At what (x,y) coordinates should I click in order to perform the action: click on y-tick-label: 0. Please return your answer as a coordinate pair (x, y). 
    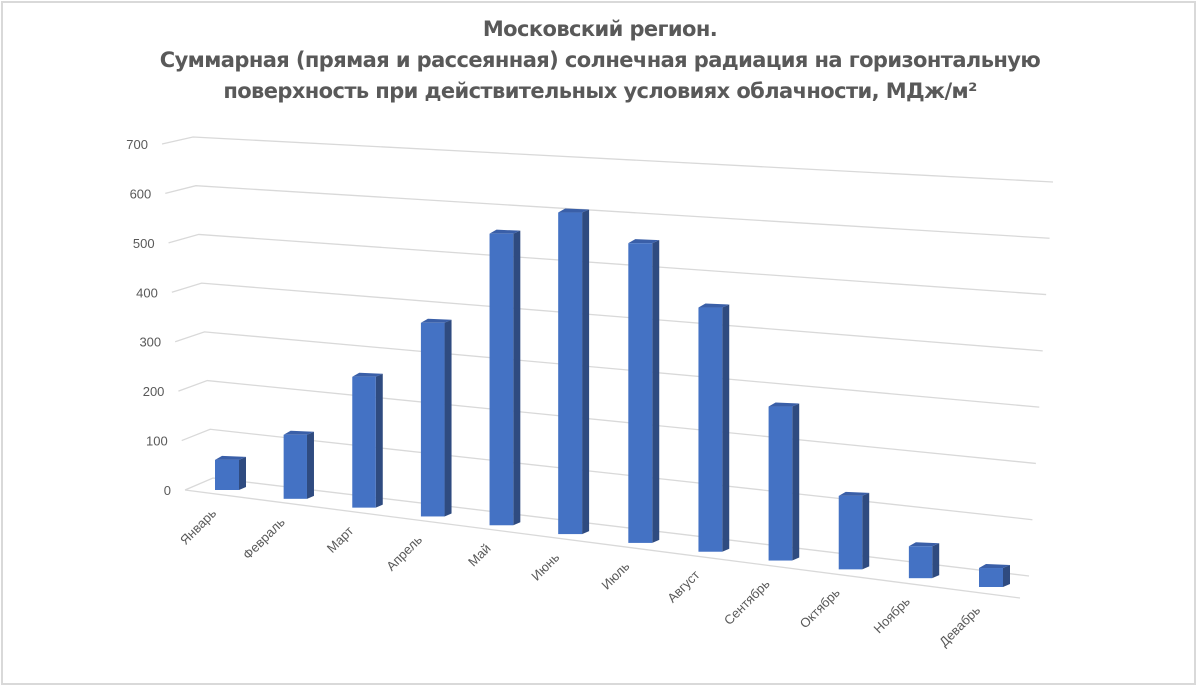
    Looking at the image, I should click on (167, 490).